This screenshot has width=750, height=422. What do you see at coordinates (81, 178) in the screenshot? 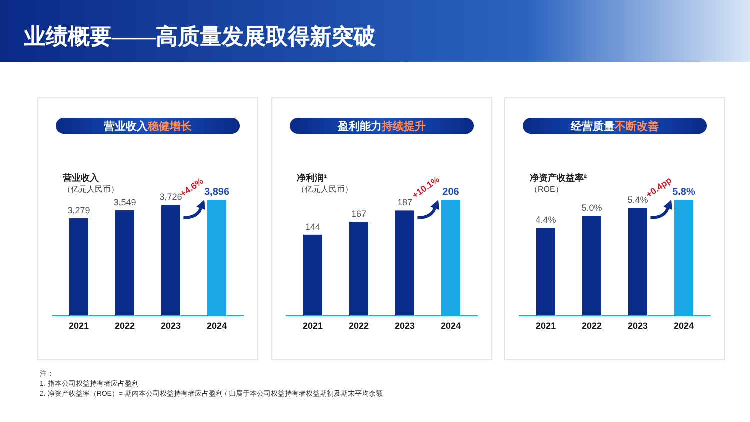
I see `y-axis-title: 营业收入` at bounding box center [81, 178].